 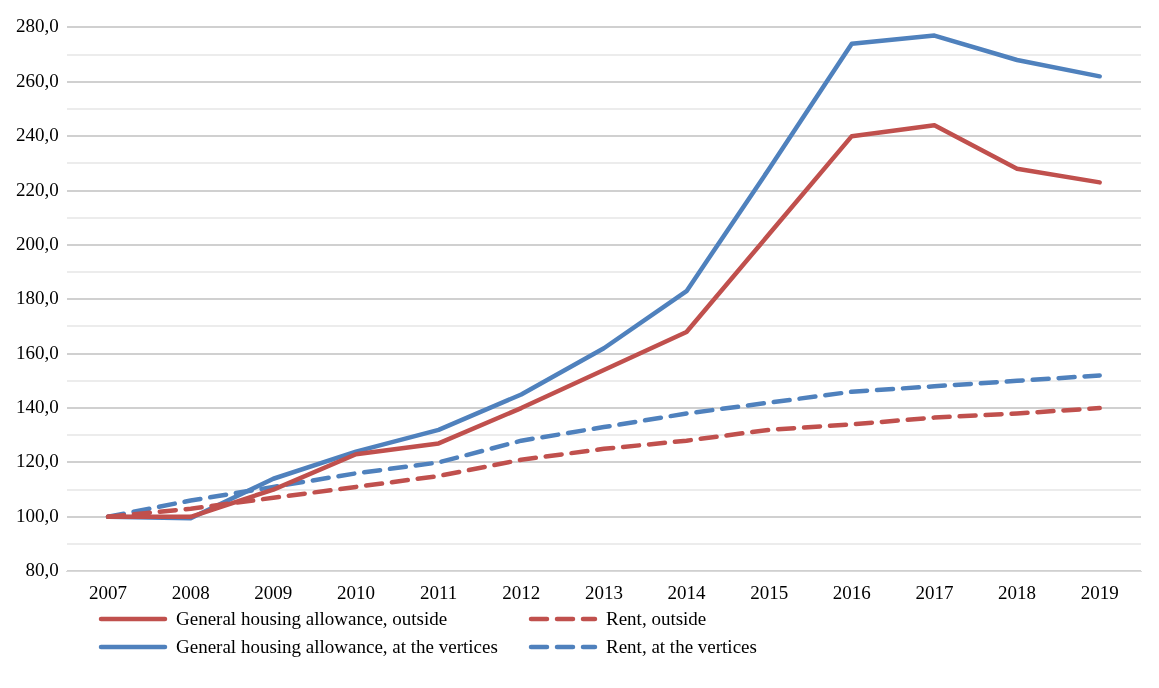 I want to click on y-tick-label: 200,0, so click(x=37, y=243).